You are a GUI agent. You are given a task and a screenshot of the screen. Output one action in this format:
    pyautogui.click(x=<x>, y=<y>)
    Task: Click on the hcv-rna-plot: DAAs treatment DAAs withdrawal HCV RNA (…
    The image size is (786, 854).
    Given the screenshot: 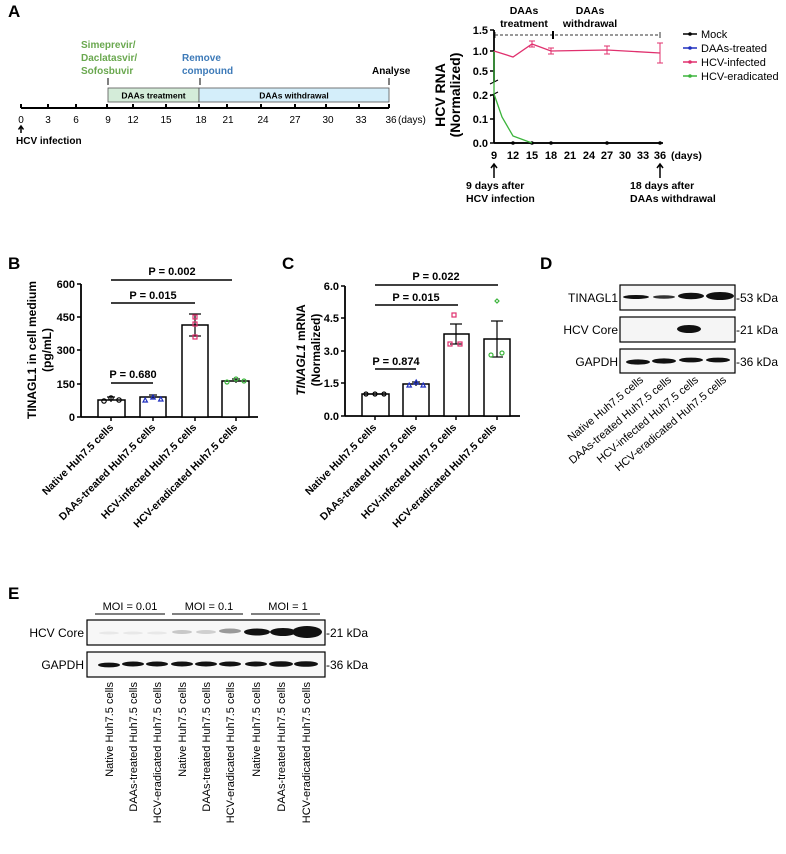 What is the action you would take?
    pyautogui.click(x=605, y=105)
    